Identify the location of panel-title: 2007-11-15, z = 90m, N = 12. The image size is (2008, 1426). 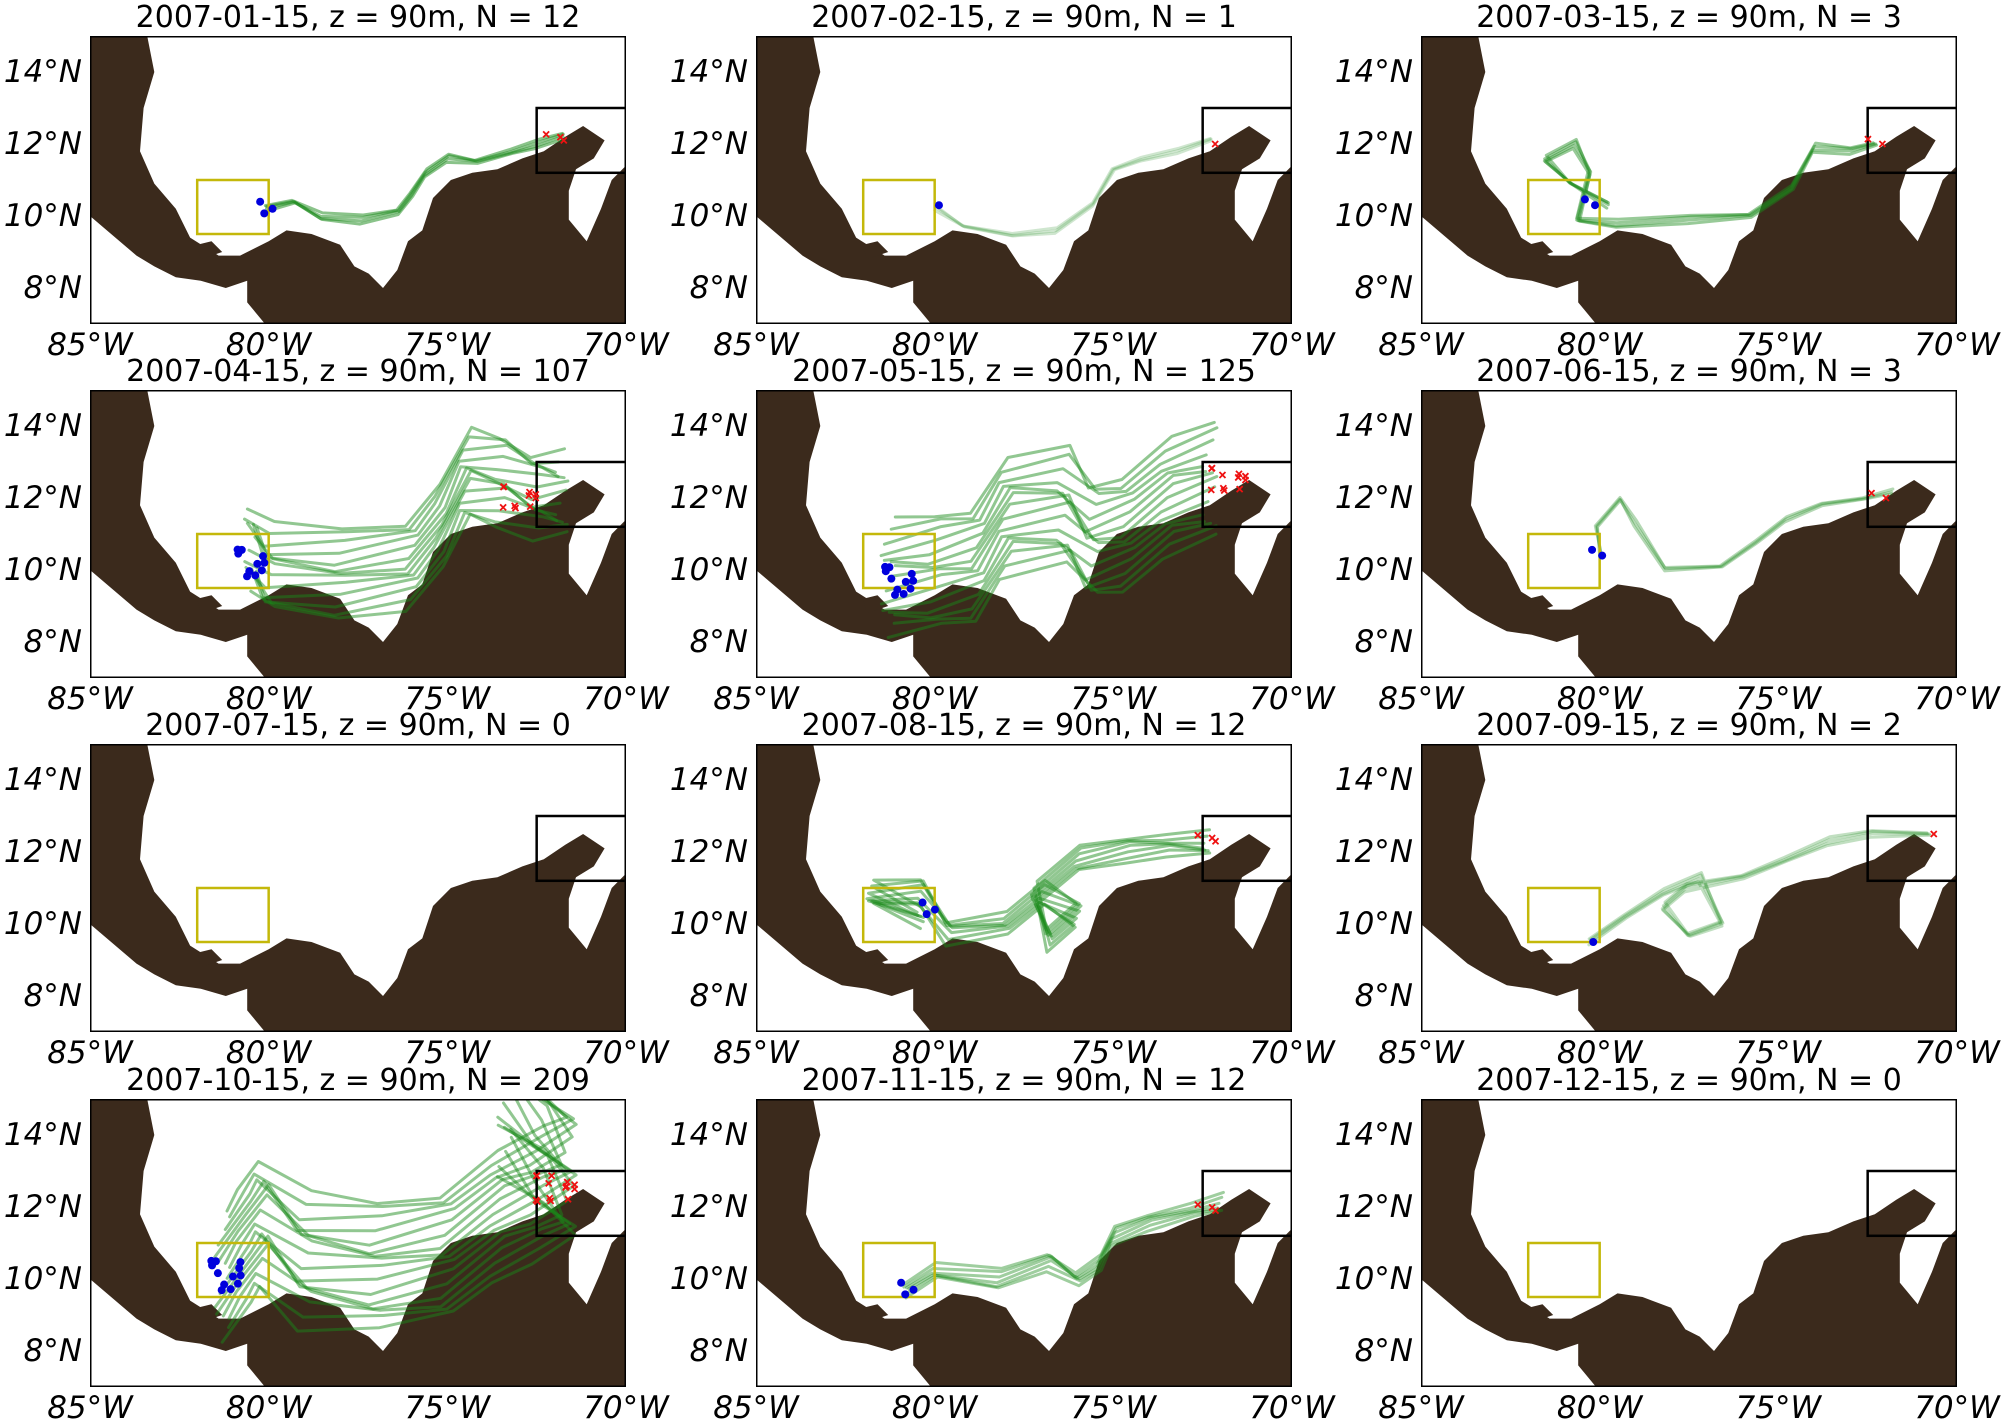
(1024, 1080).